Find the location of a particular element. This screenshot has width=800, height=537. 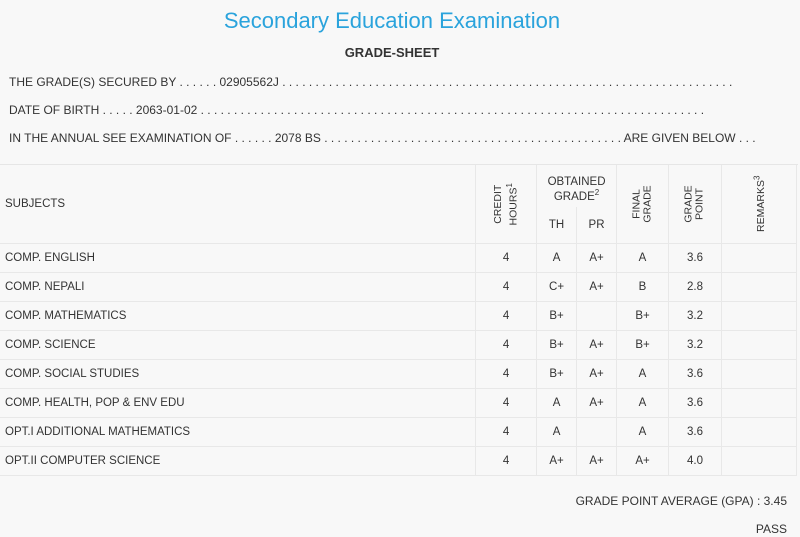

table-row: OPT.II COMPUTER SCIENCE 4 A+ A+ A+ 4.0 is located at coordinates (399, 461).